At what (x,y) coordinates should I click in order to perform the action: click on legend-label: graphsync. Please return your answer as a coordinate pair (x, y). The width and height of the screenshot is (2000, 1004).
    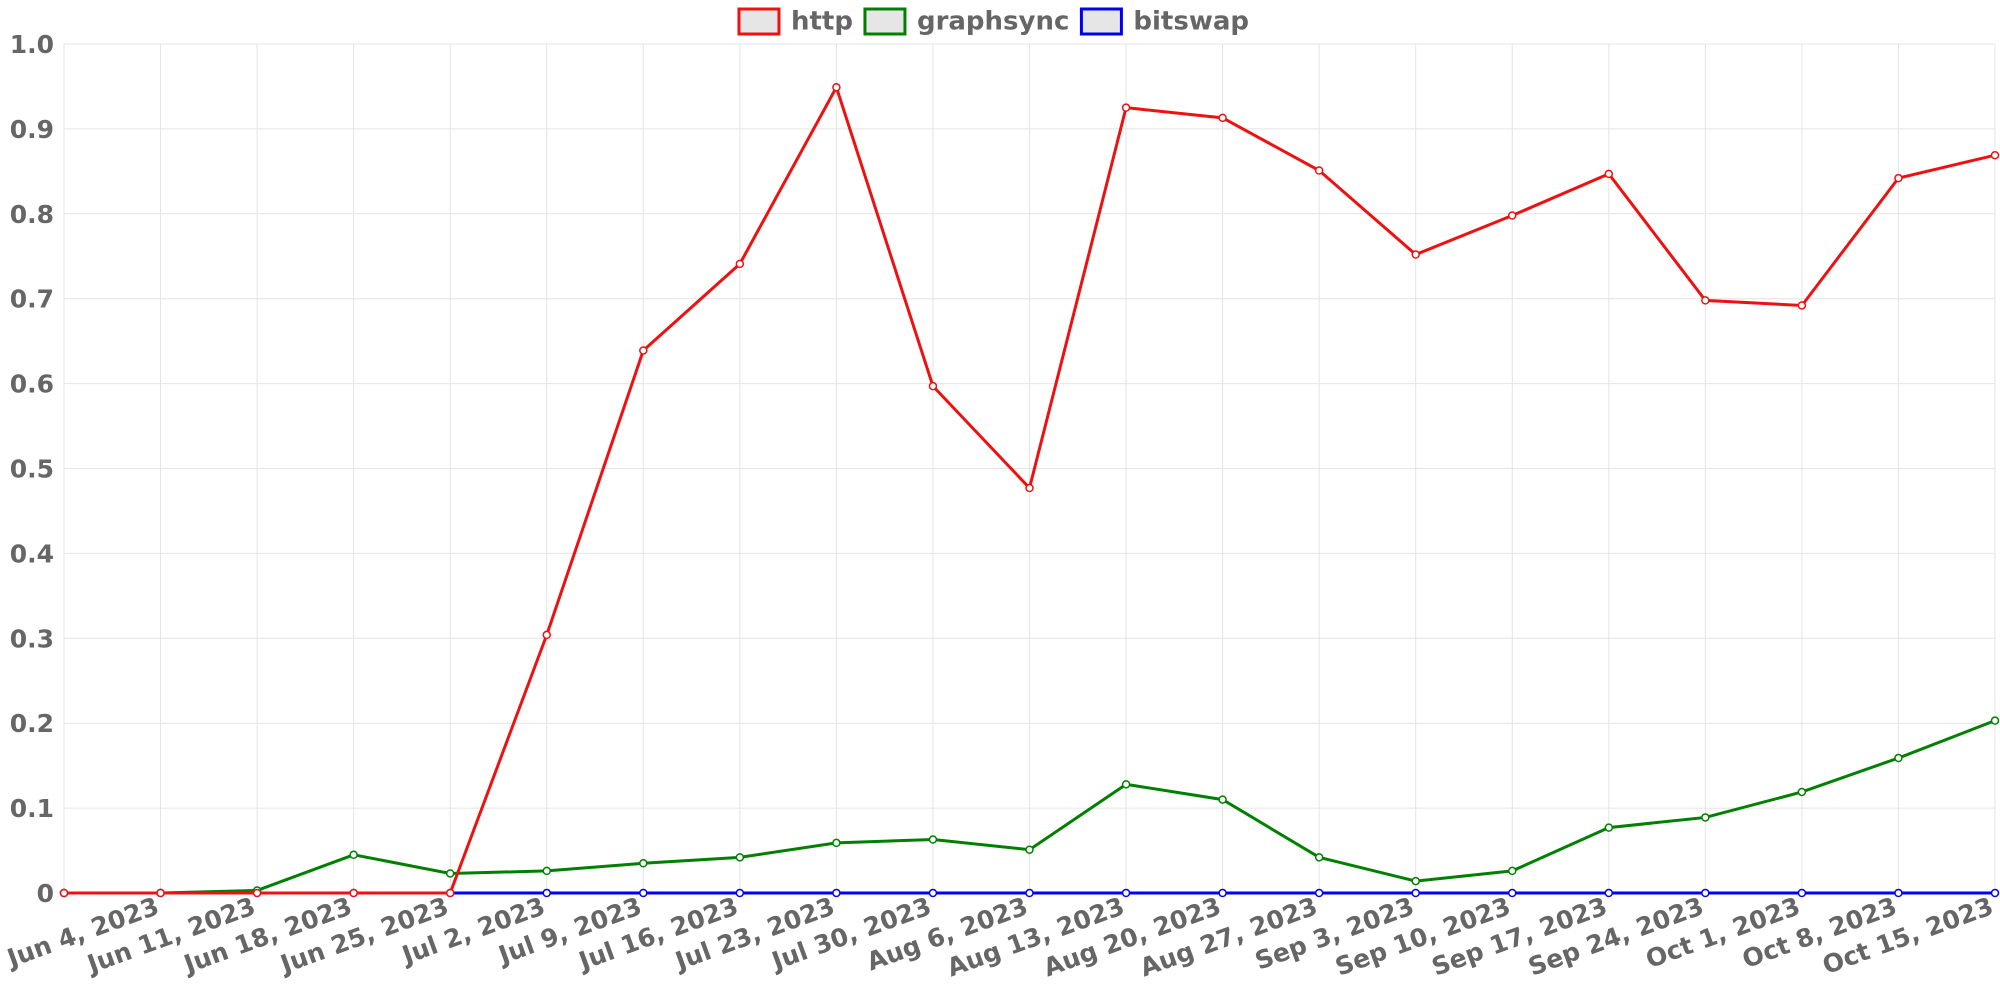
    Looking at the image, I should click on (993, 22).